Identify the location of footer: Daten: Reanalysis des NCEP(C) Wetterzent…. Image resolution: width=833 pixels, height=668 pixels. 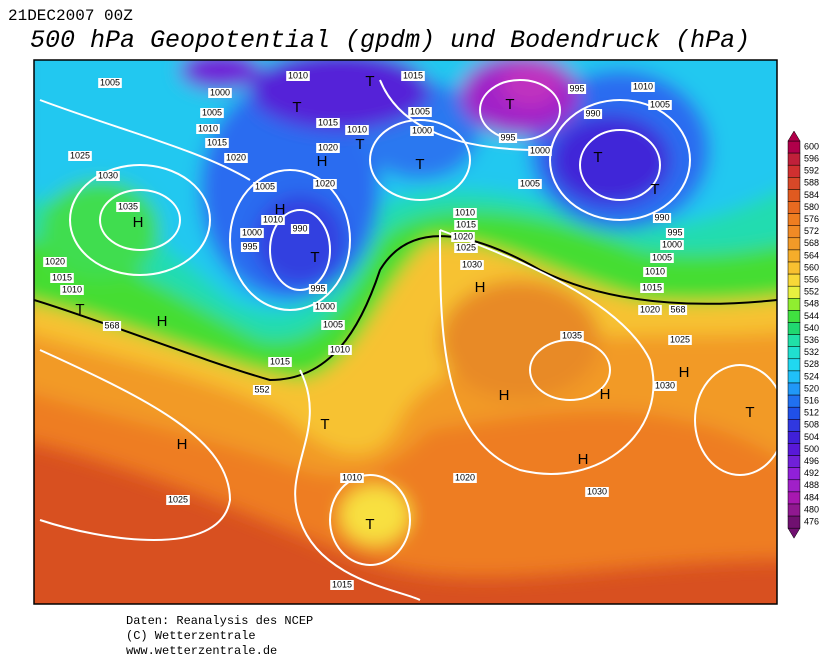
(219, 636).